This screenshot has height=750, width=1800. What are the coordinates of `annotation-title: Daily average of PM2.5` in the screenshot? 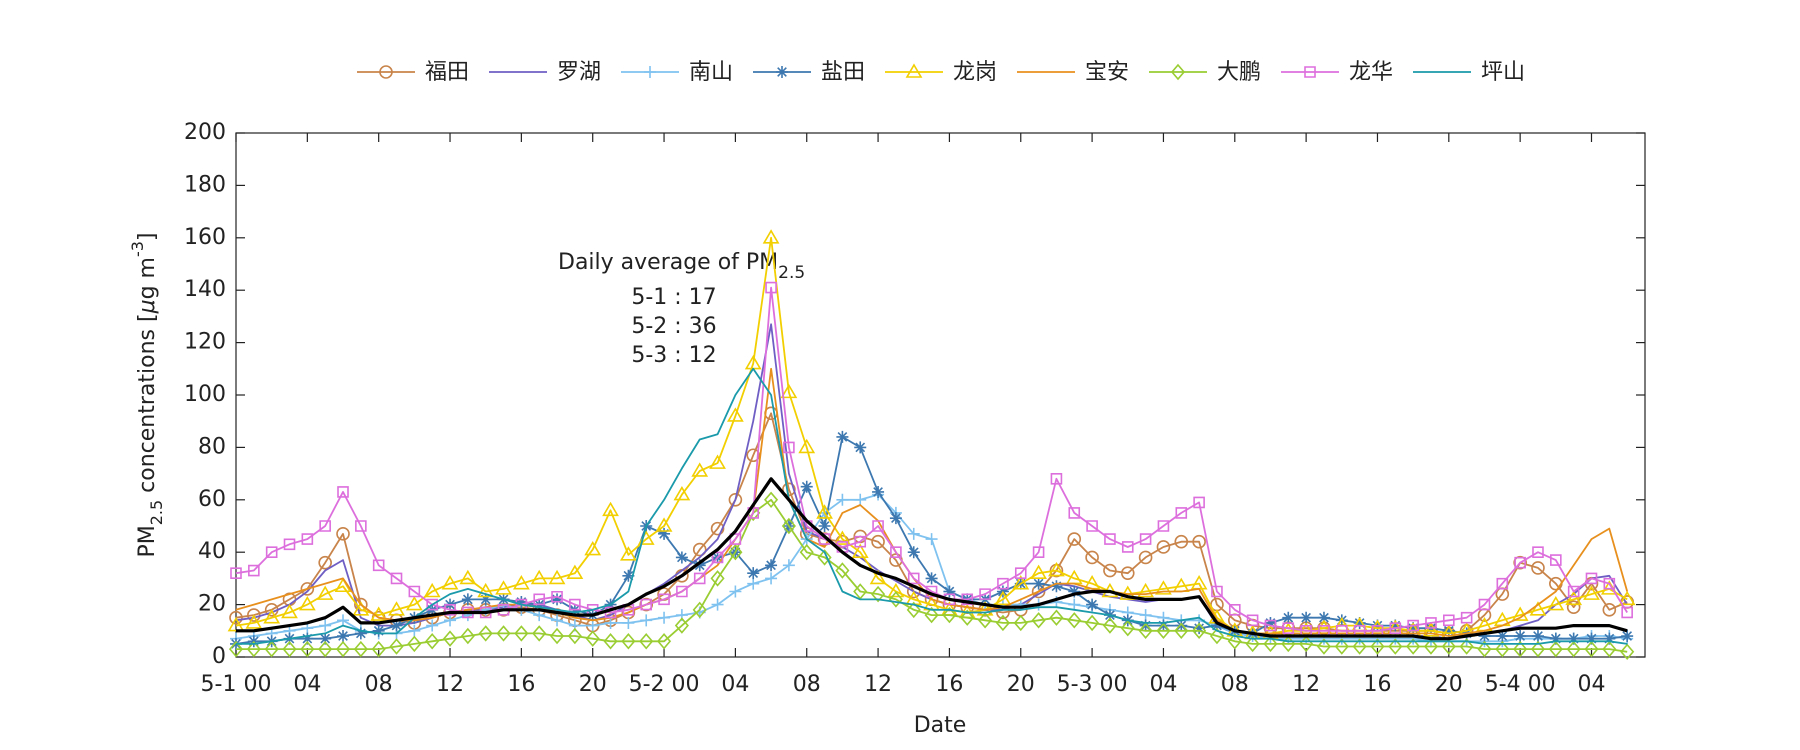 It's located at (681, 266).